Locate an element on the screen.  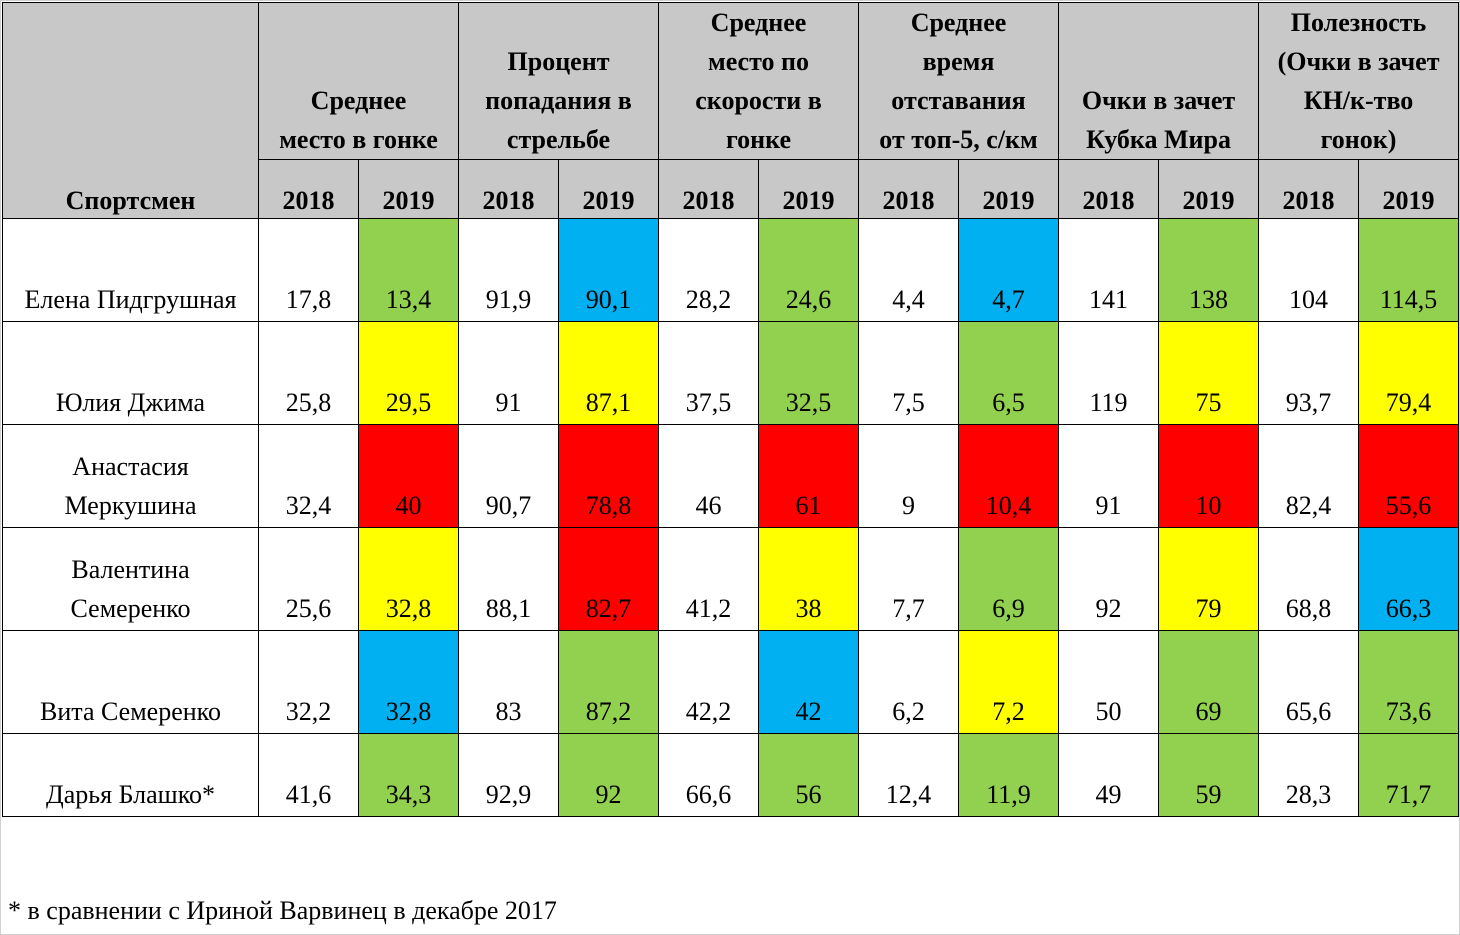
value-cell: 82,7 is located at coordinates (608, 579).